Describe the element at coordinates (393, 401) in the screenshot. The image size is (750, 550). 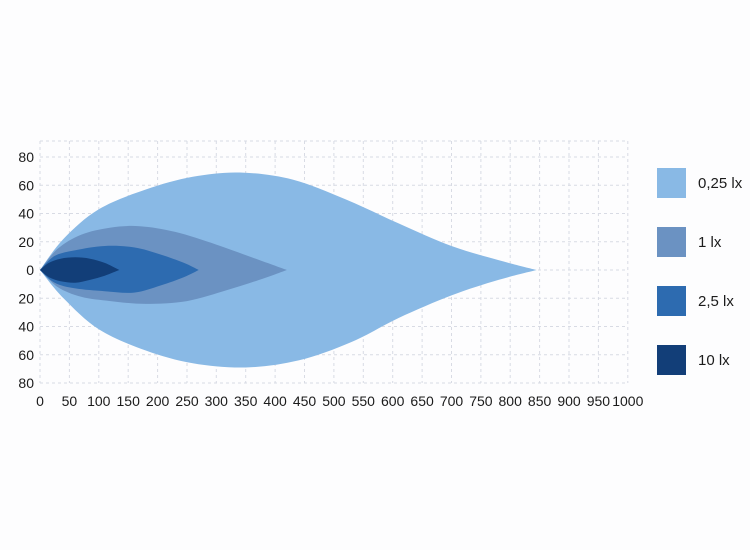
I see `svg-text: 600` at that location.